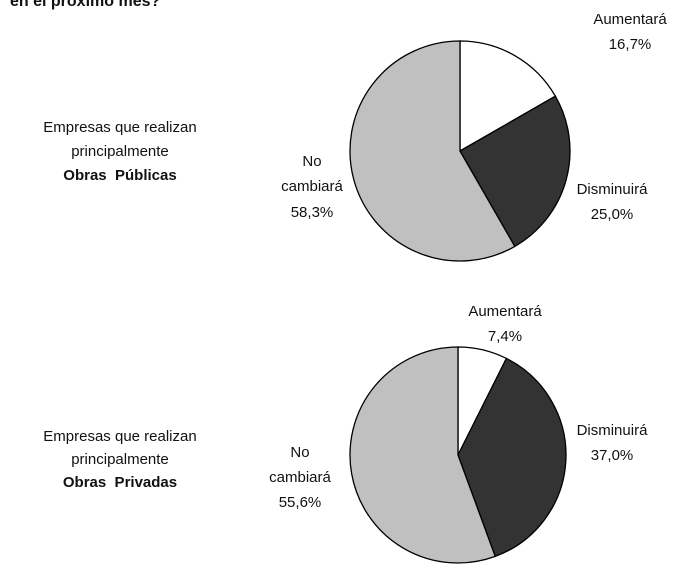 The height and width of the screenshot is (565, 684). What do you see at coordinates (312, 212) in the screenshot?
I see `slice-value-label: 58,3%` at bounding box center [312, 212].